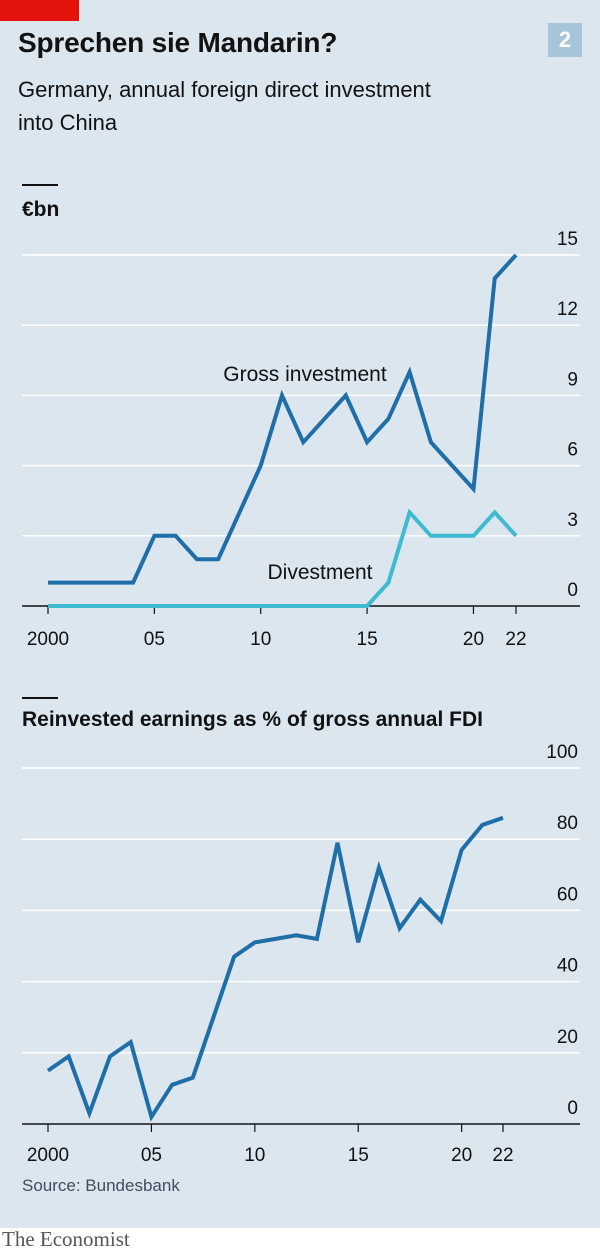 The width and height of the screenshot is (600, 1253). I want to click on y-tick-label: 3, so click(572, 520).